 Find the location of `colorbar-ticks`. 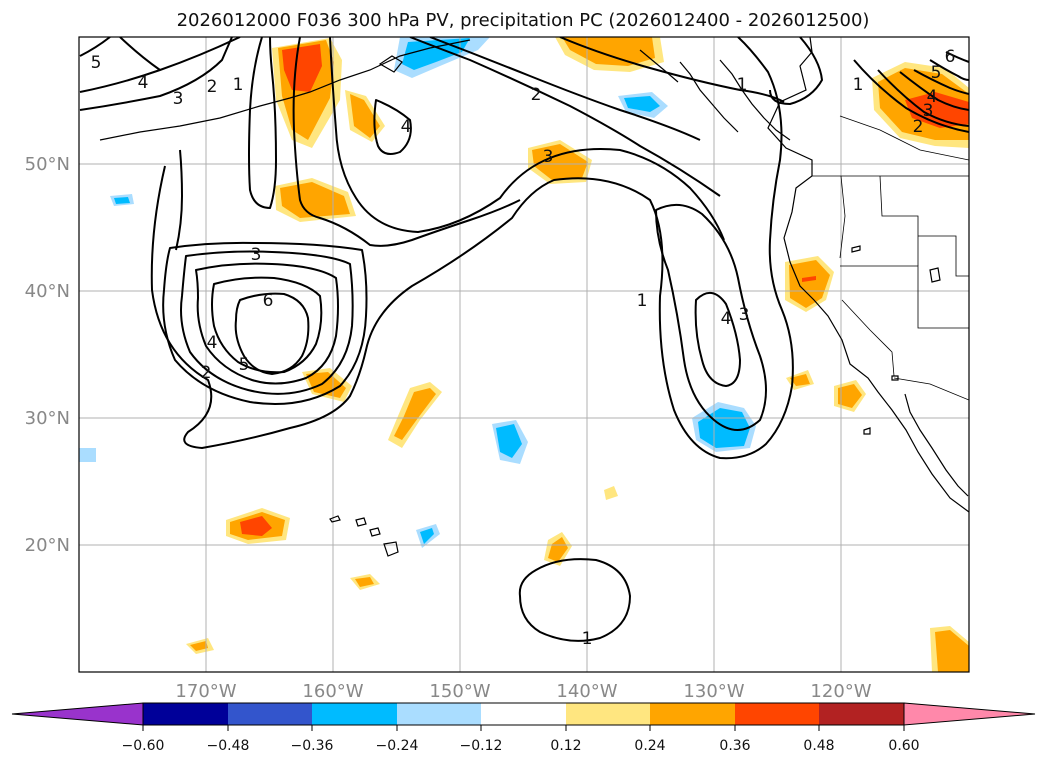

colorbar-ticks is located at coordinates (523, 728).